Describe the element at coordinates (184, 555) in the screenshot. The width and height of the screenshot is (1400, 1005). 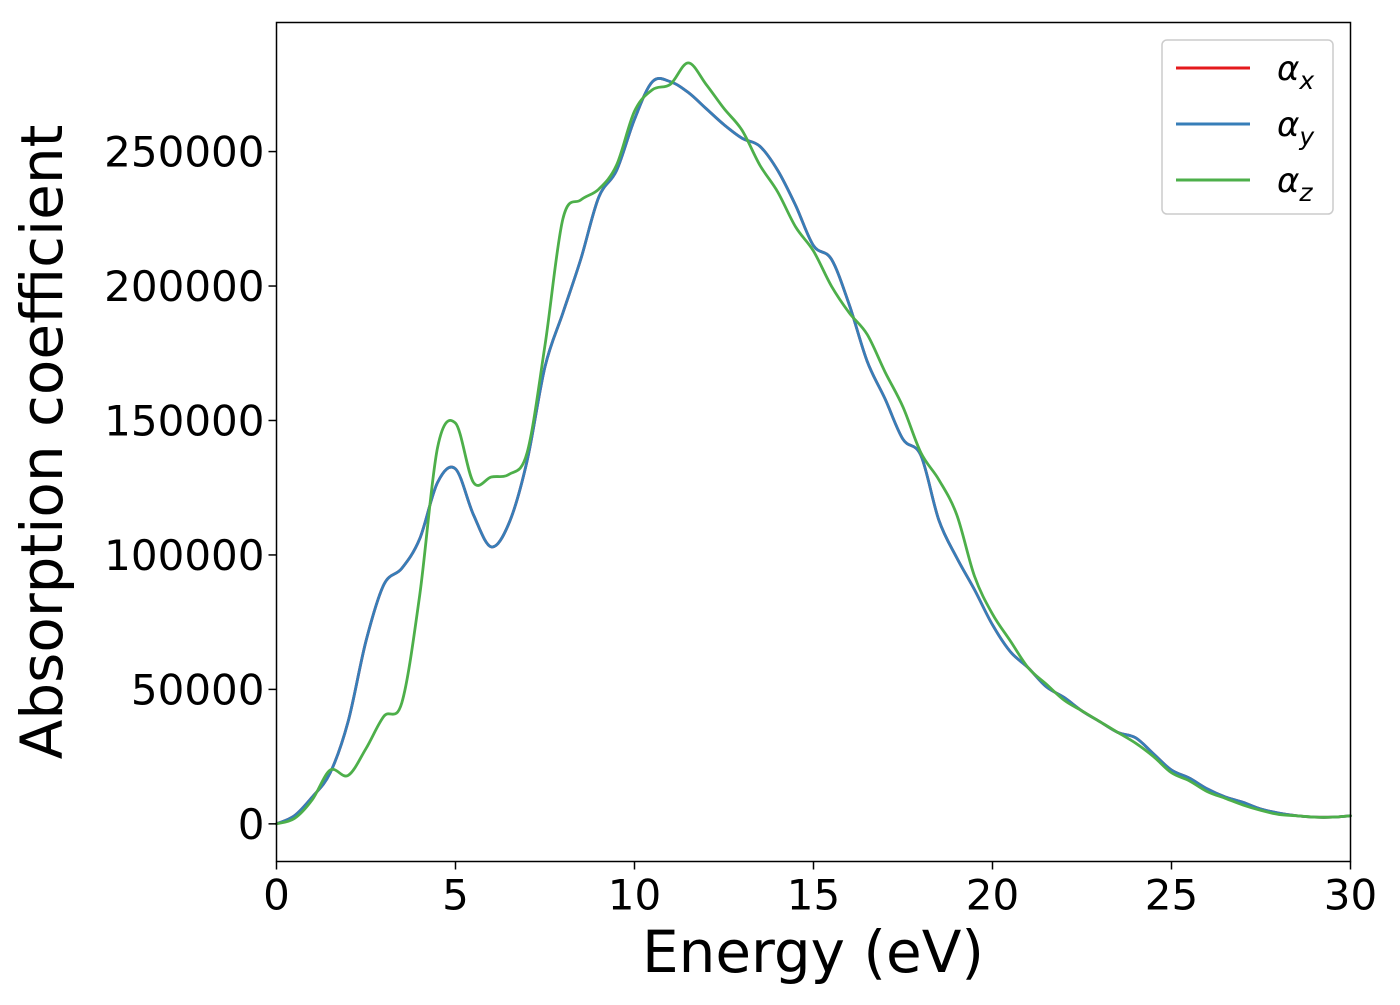
I see `y-tick-label: 100000` at that location.